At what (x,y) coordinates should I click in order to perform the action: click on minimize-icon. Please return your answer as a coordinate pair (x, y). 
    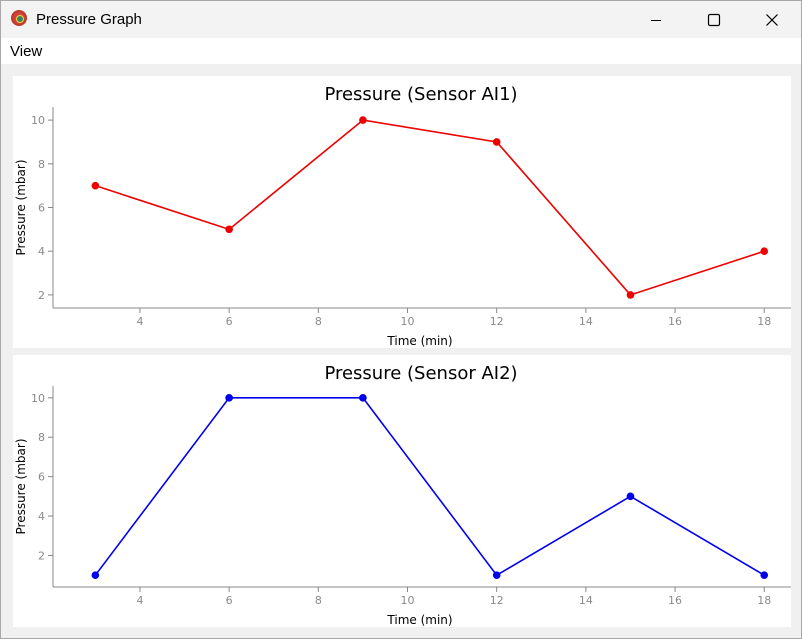
    Looking at the image, I should click on (656, 20).